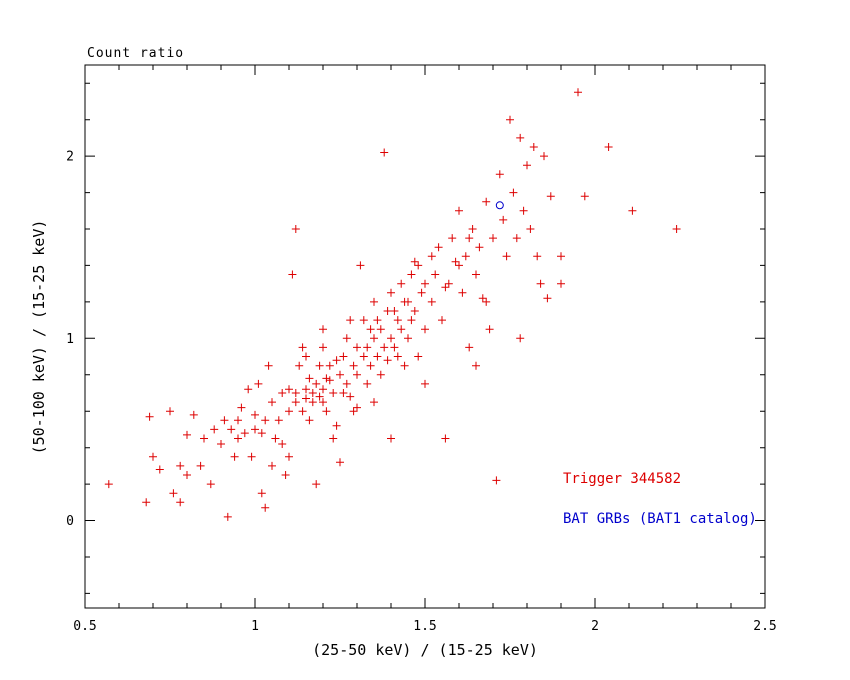  What do you see at coordinates (136, 53) in the screenshot?
I see `chart-title: Count ratio` at bounding box center [136, 53].